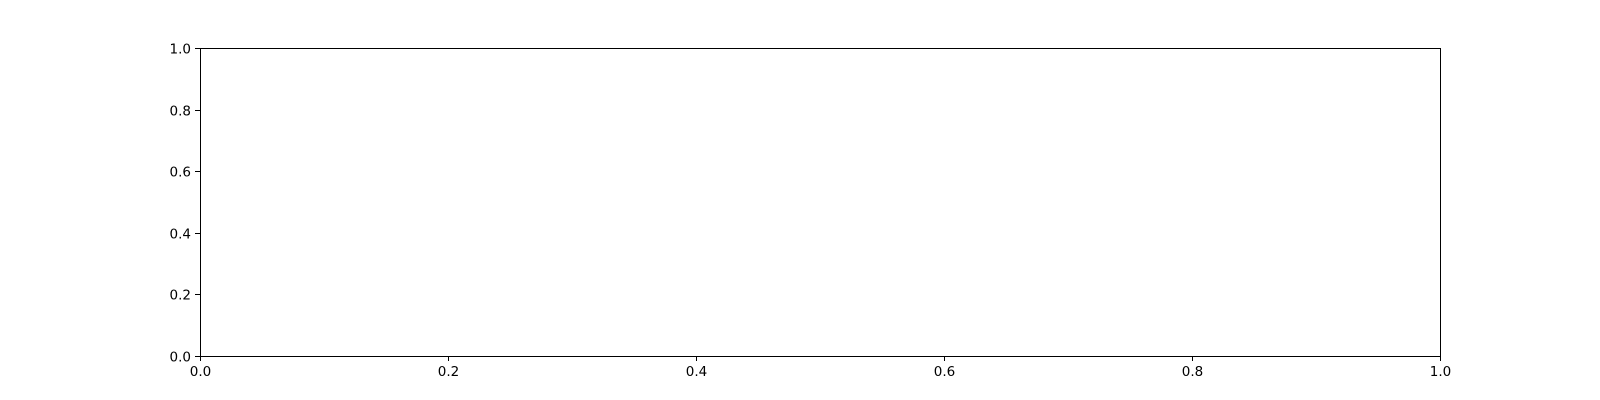 The image size is (1600, 400). I want to click on y-tick-label: 0.8, so click(180, 112).